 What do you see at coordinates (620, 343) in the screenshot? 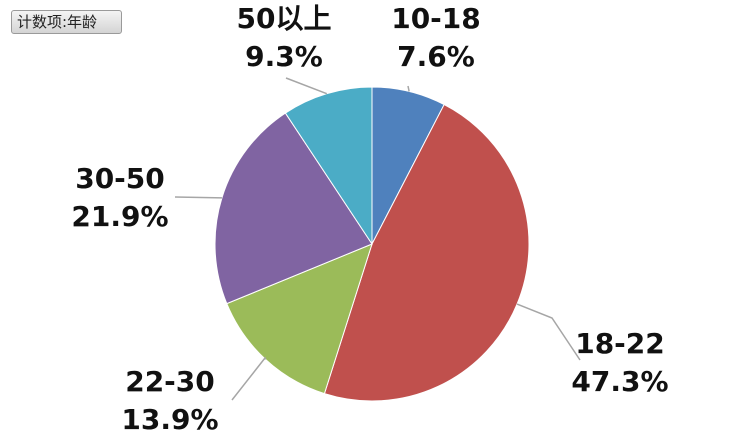
I see `label-18-22-category: 18-22` at bounding box center [620, 343].